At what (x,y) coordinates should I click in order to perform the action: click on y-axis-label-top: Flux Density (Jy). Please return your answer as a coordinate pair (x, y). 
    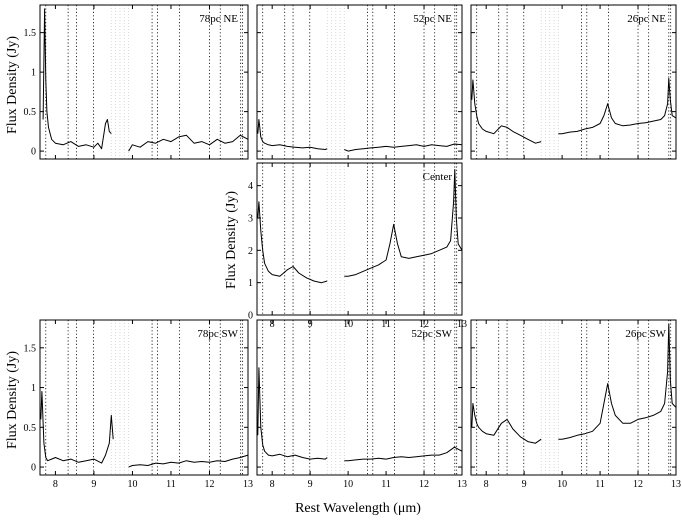
    Looking at the image, I should click on (12, 85).